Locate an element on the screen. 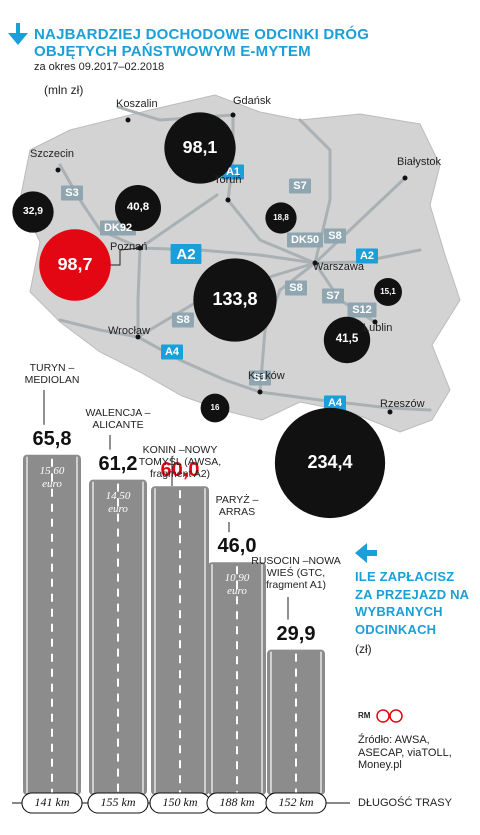 The width and height of the screenshot is (480, 835). bubble-label: 15,1 is located at coordinates (388, 292).